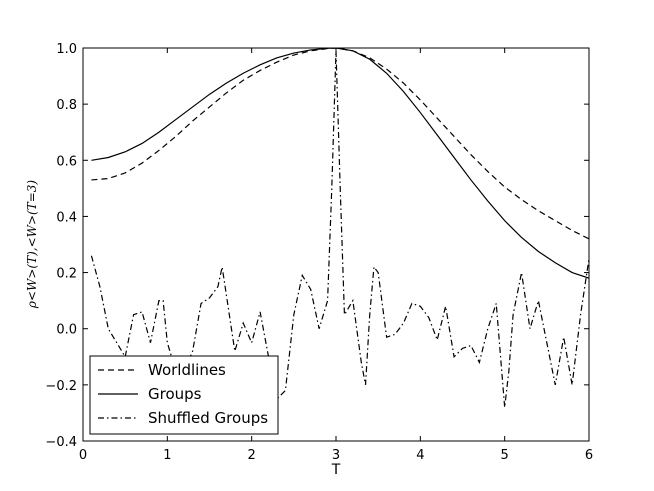 This screenshot has height=491, width=654. Describe the element at coordinates (420, 455) in the screenshot. I see `x-tick-label: 4` at that location.